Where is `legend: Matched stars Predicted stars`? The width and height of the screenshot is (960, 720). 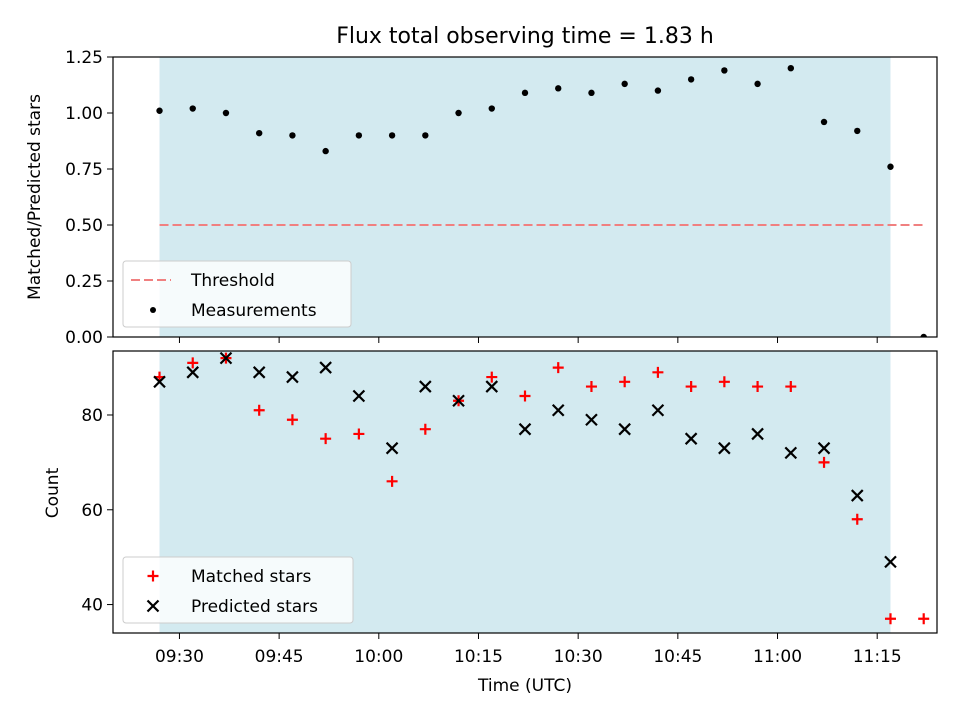
legend: Matched stars Predicted stars is located at coordinates (238, 590).